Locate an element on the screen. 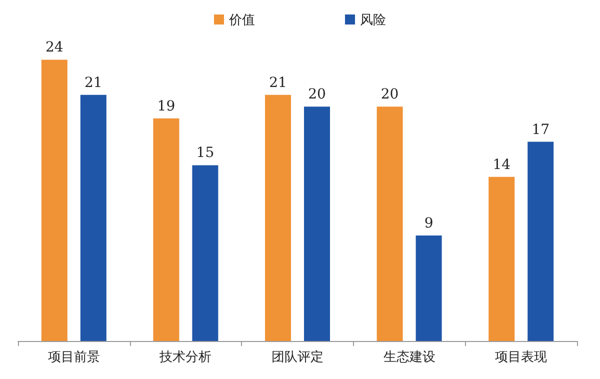 This screenshot has height=379, width=600. data-label: 17 is located at coordinates (541, 130).